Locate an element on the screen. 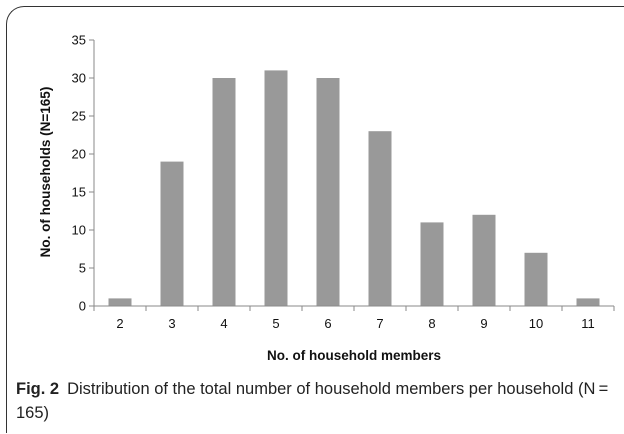 This screenshot has width=624, height=434. x-tick-label: 11 is located at coordinates (588, 323).